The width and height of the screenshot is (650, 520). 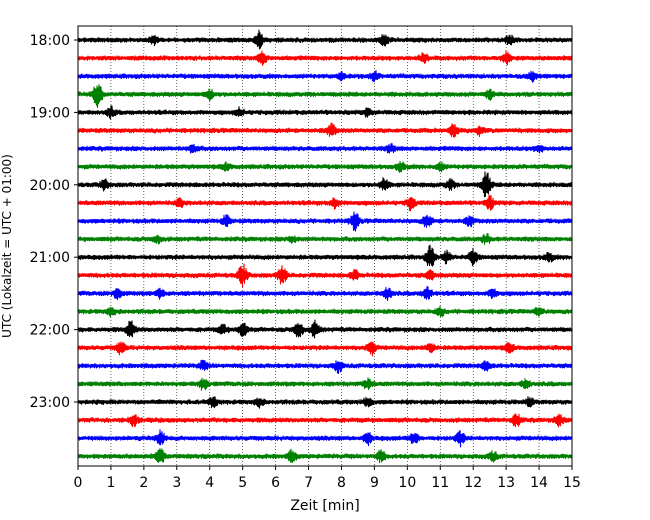 I want to click on x-tick-label: 1, so click(x=110, y=483).